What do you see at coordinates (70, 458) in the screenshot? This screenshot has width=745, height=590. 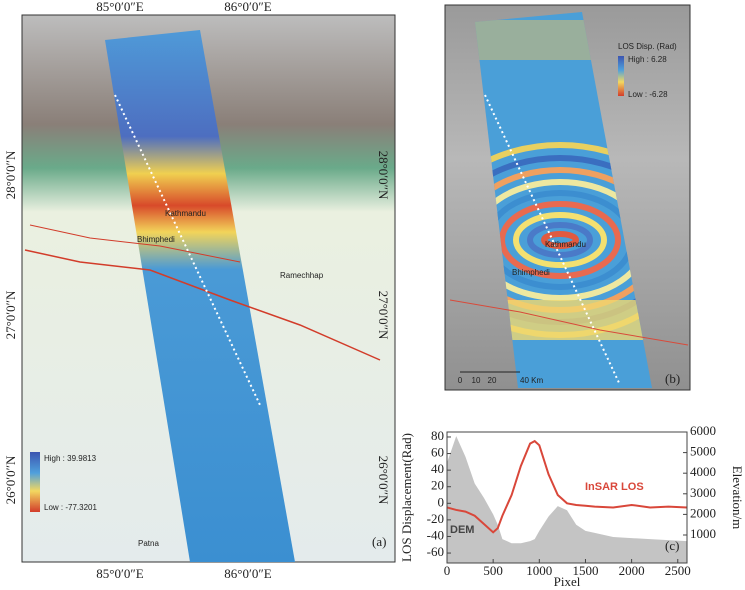 I see `legend-high: High : 39.9813` at bounding box center [70, 458].